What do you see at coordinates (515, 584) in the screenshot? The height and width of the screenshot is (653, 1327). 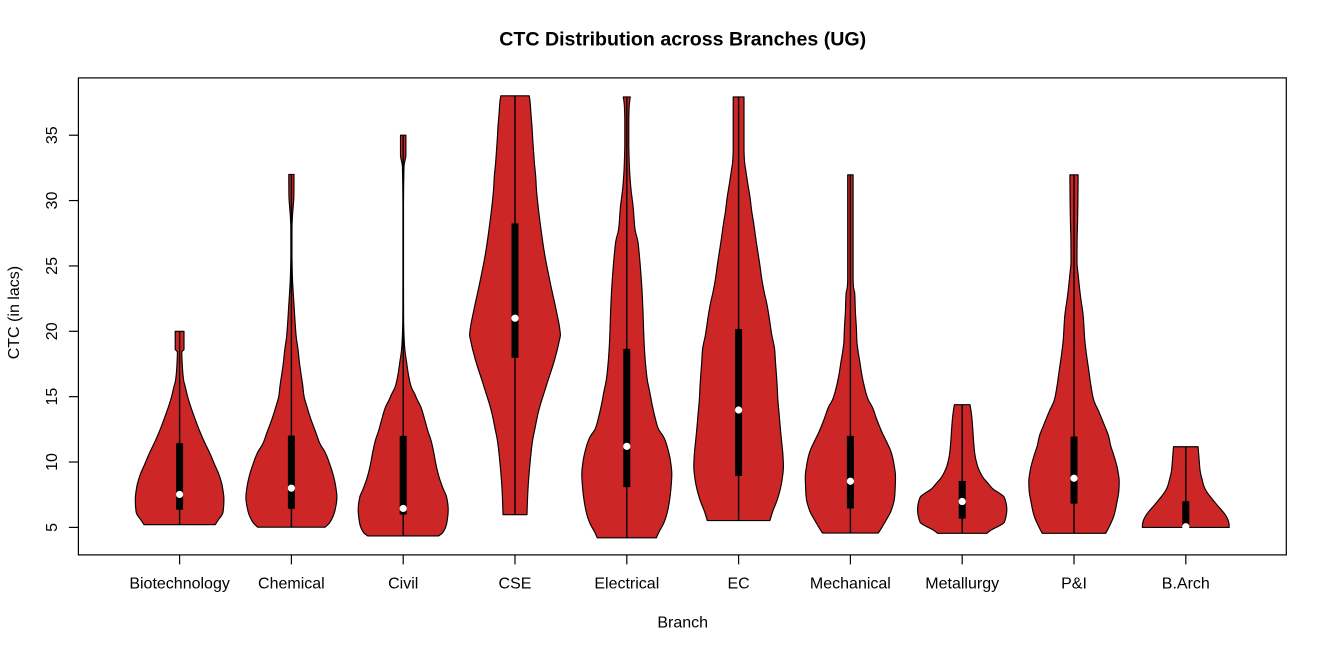 I see `svg-text: CSE` at bounding box center [515, 584].